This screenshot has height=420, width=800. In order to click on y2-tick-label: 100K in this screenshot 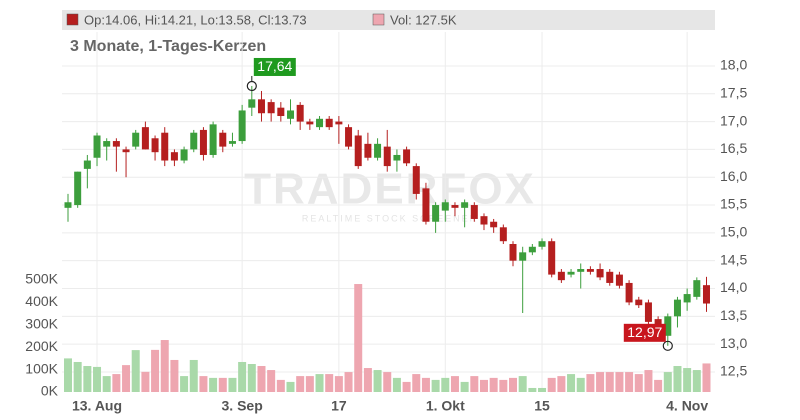, I will do `click(41, 368)`.